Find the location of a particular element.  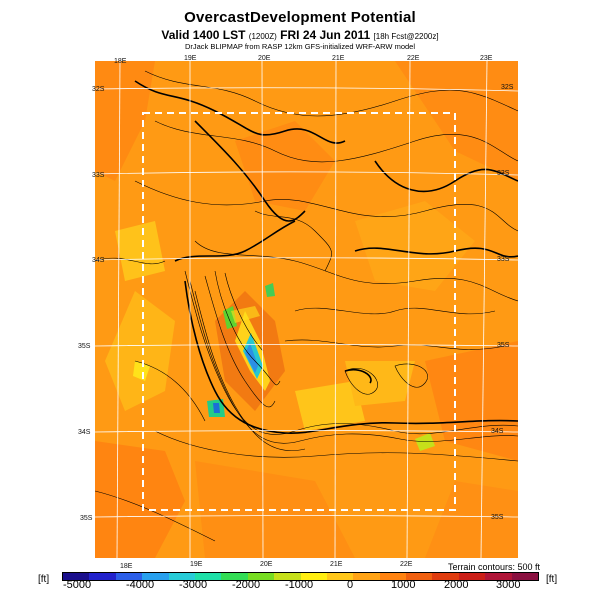

colorbar-label: 3000 is located at coordinates (508, 585).